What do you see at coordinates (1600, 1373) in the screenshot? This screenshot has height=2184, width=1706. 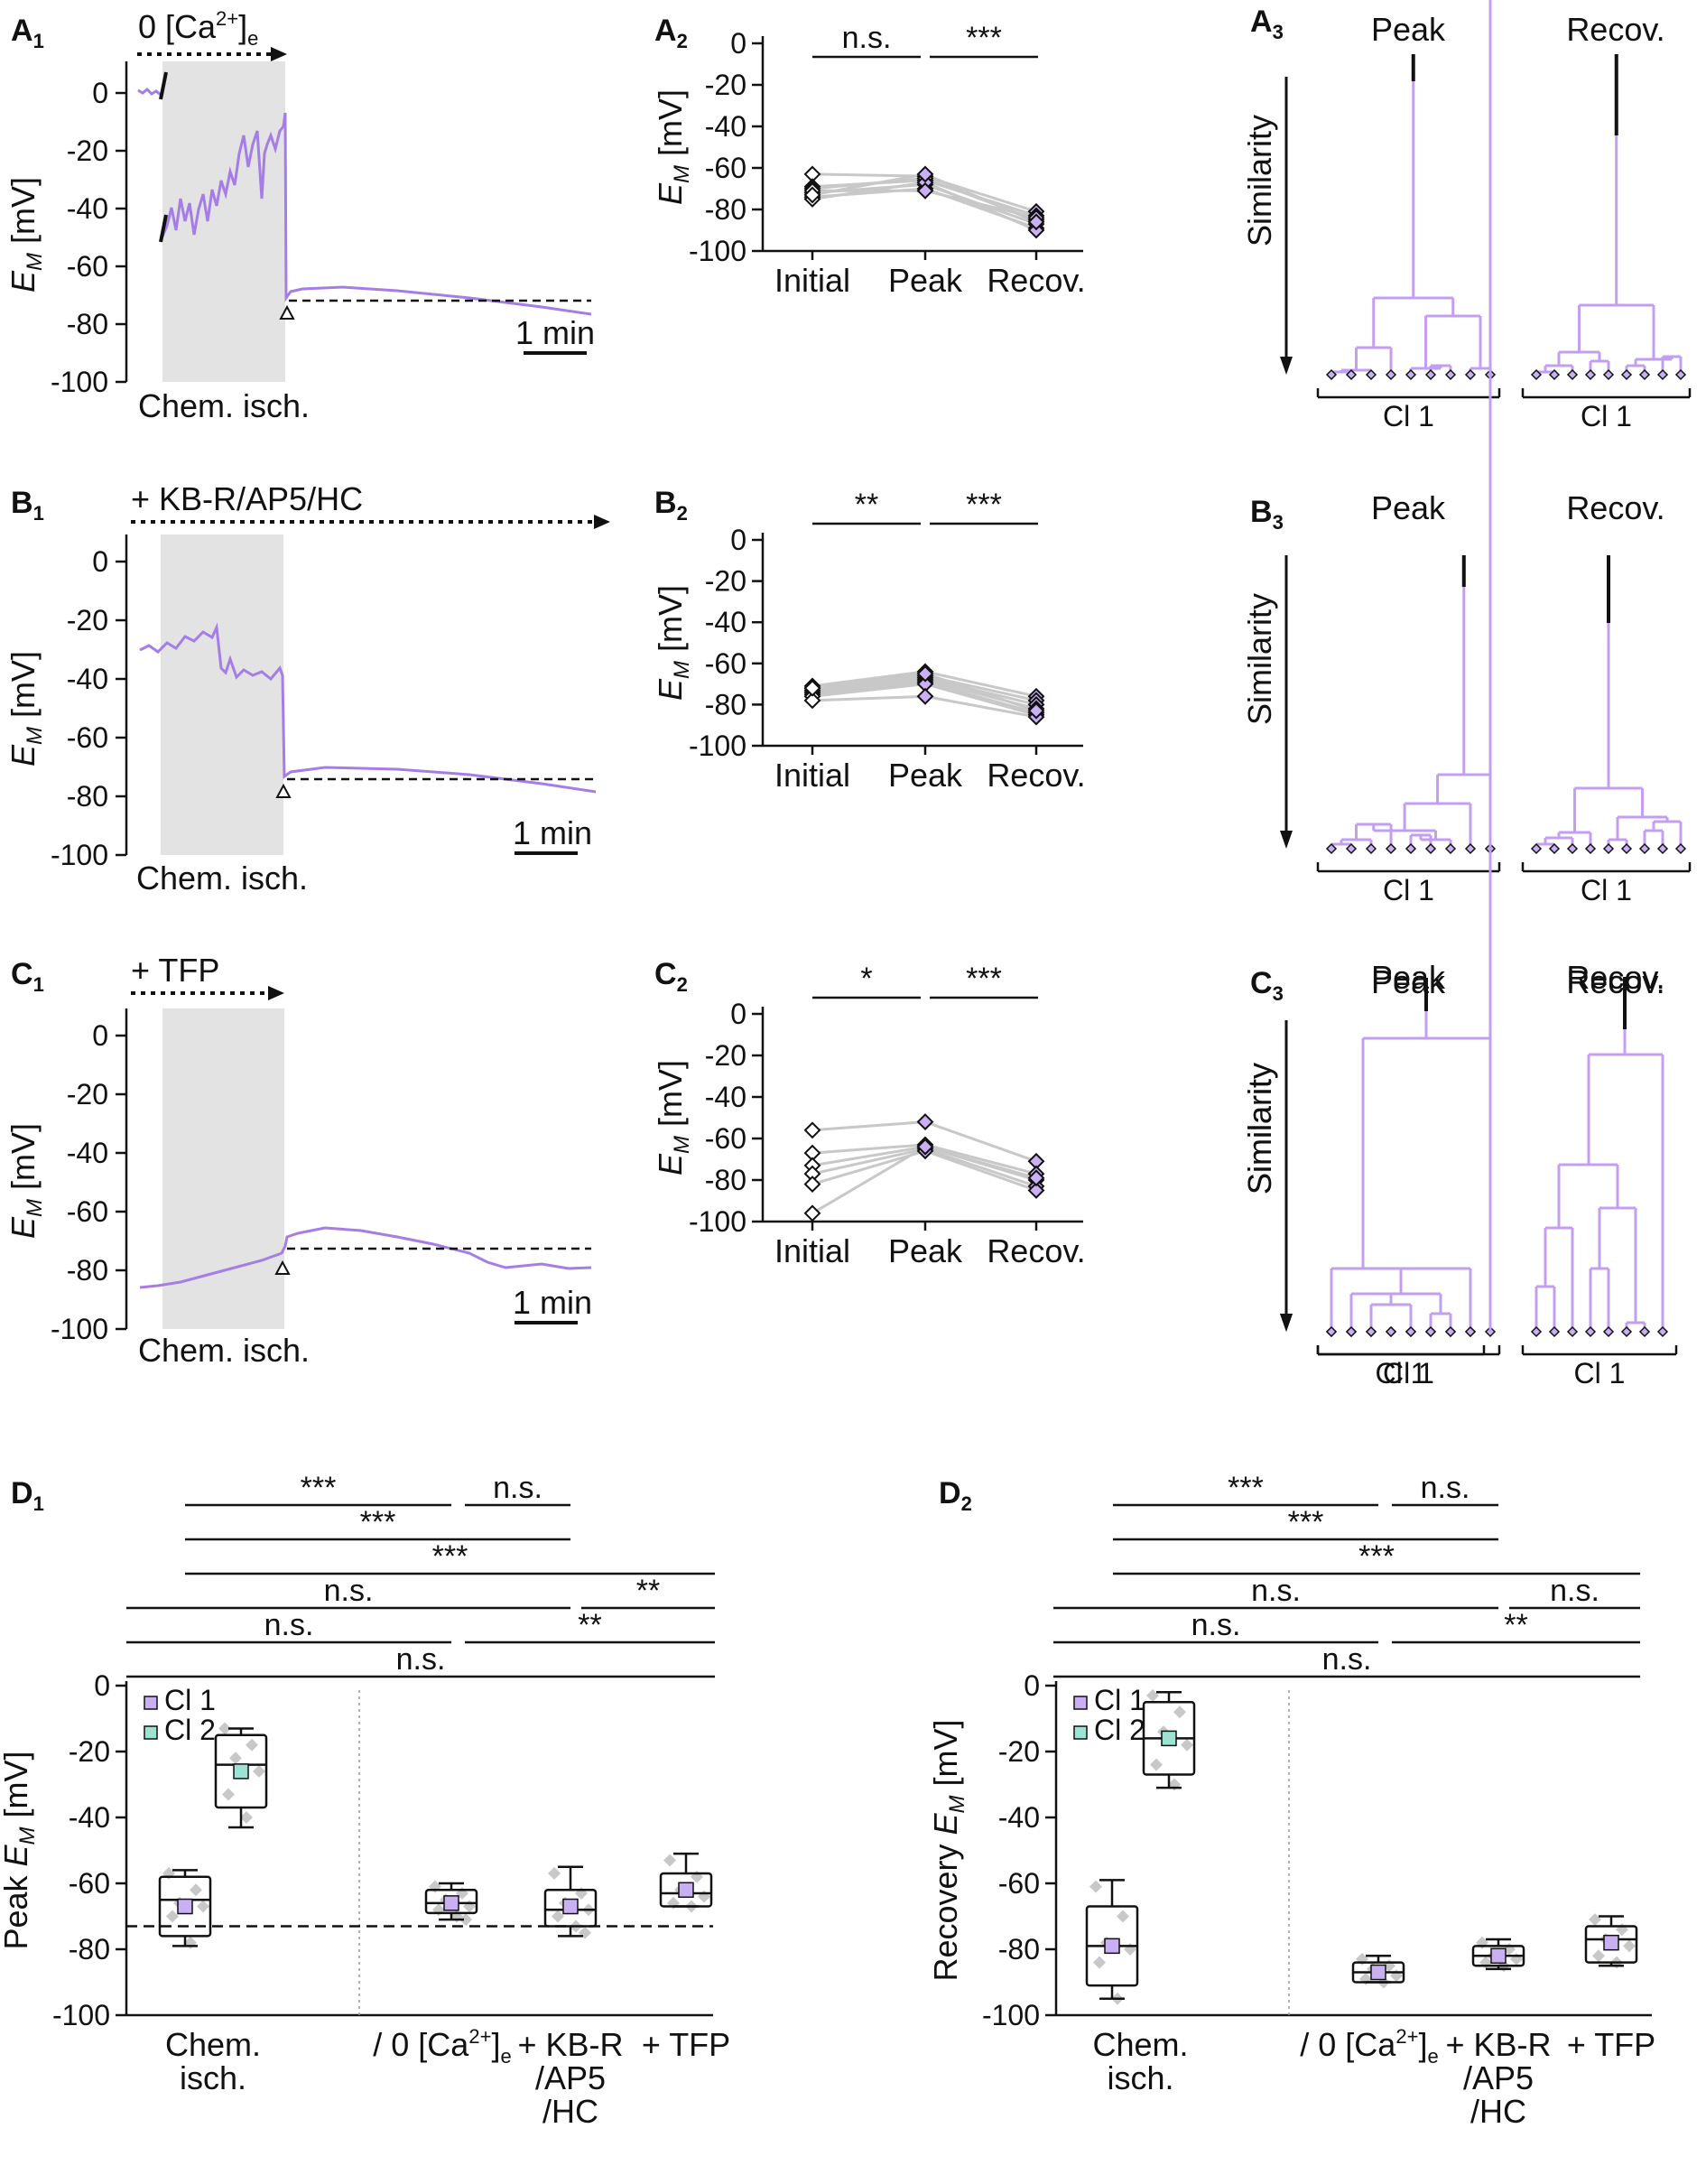 I see `cluster-label-recov-c: Cl 1` at bounding box center [1600, 1373].